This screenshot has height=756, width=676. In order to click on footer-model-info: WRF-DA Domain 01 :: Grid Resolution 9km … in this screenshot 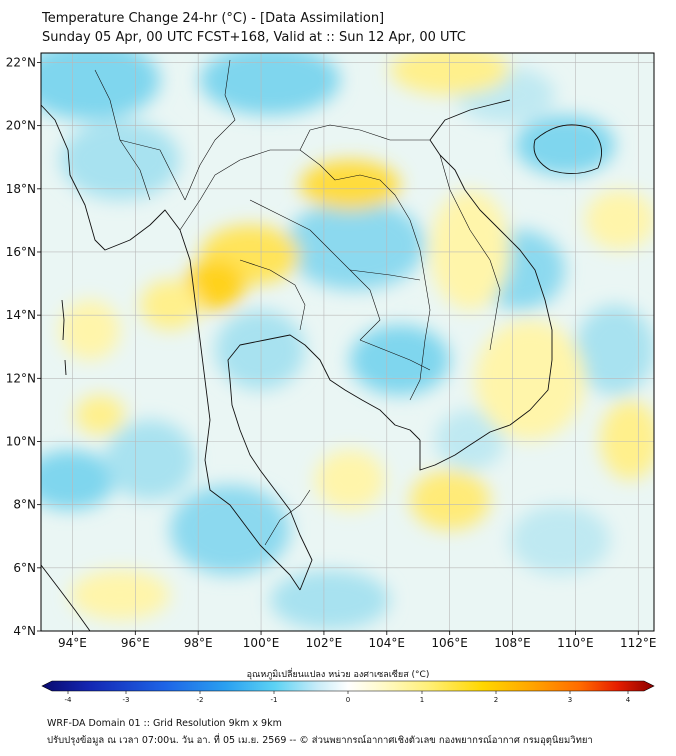, I will do `click(164, 723)`.